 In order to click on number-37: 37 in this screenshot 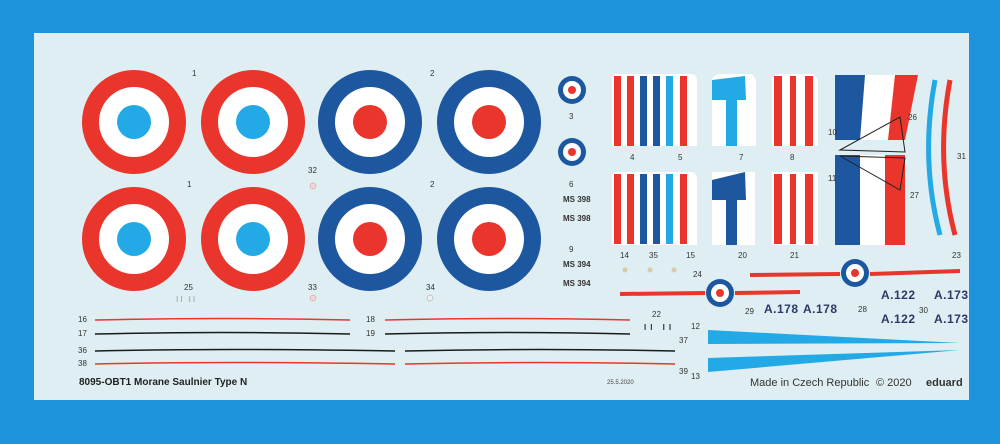, I will do `click(683, 340)`.